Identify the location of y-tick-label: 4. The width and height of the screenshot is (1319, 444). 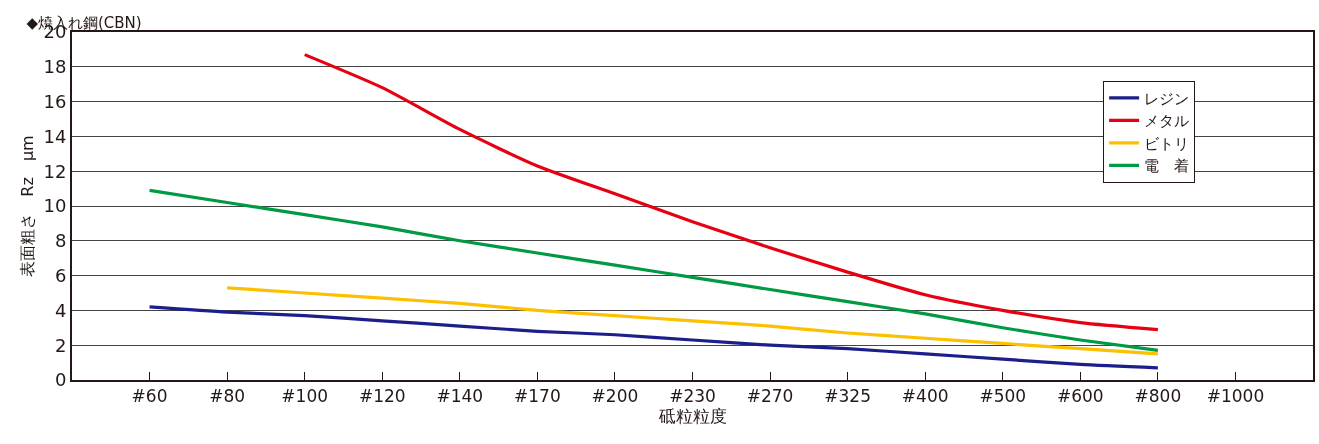
(60, 310).